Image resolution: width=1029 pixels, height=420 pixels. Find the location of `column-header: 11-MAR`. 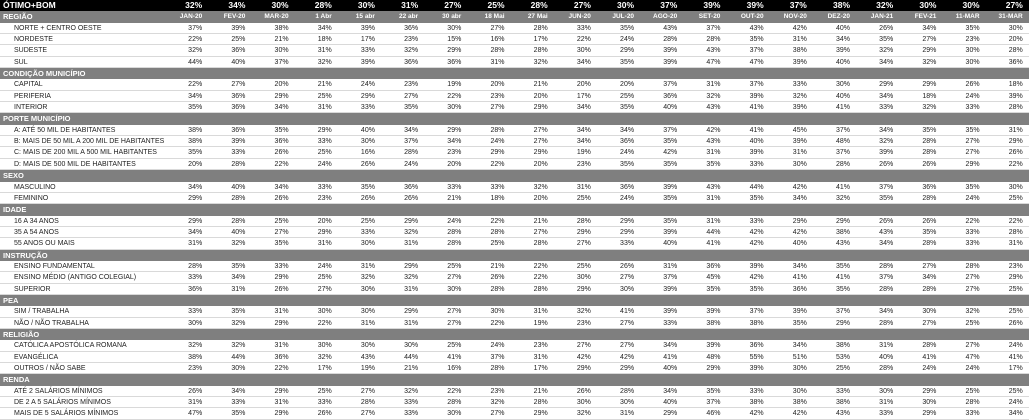

column-header: 11-MAR is located at coordinates (964, 17).